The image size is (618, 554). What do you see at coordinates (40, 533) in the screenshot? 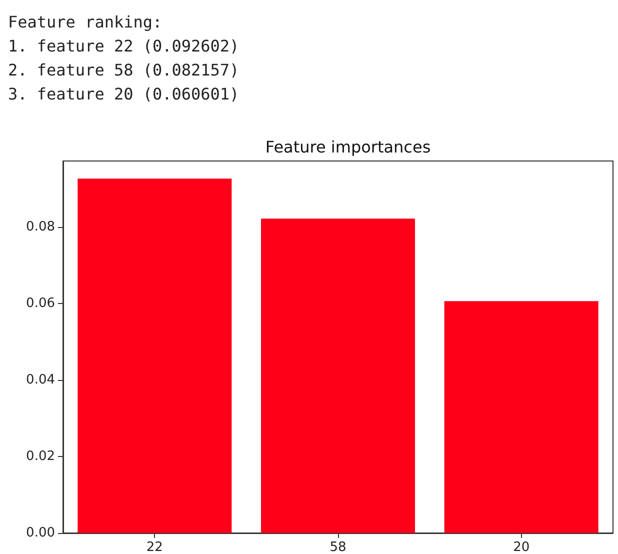
I see `y-tick-label: 0.00` at bounding box center [40, 533].